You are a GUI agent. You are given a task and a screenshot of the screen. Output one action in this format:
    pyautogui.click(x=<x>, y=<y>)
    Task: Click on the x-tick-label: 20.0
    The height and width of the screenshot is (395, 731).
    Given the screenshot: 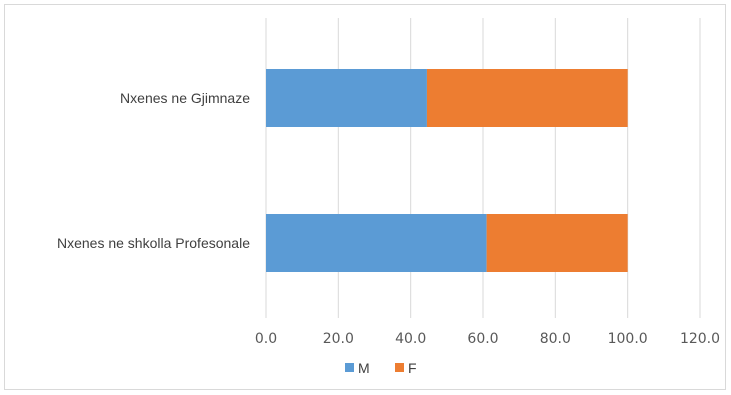 What is the action you would take?
    pyautogui.click(x=338, y=339)
    